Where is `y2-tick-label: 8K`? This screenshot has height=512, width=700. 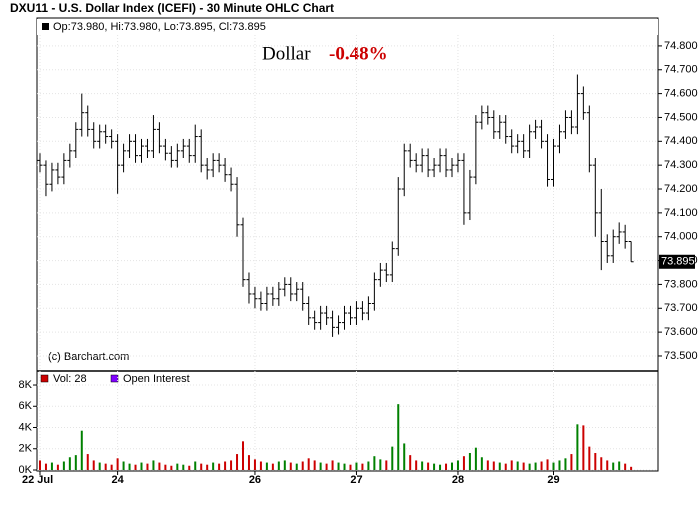
y2-tick-label: 8K is located at coordinates (26, 385).